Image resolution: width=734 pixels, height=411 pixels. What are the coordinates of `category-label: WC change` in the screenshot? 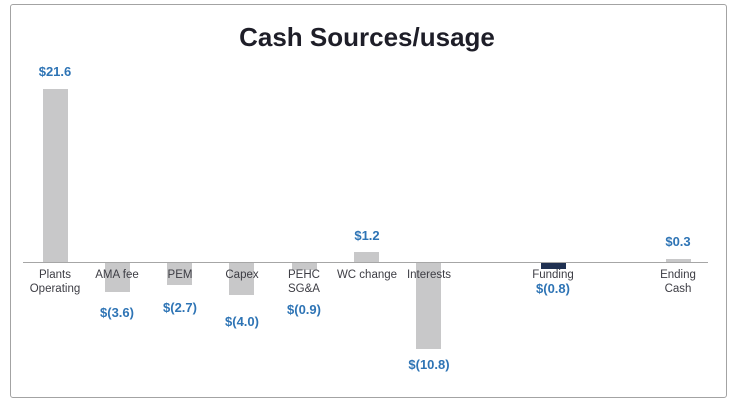 It's located at (367, 275).